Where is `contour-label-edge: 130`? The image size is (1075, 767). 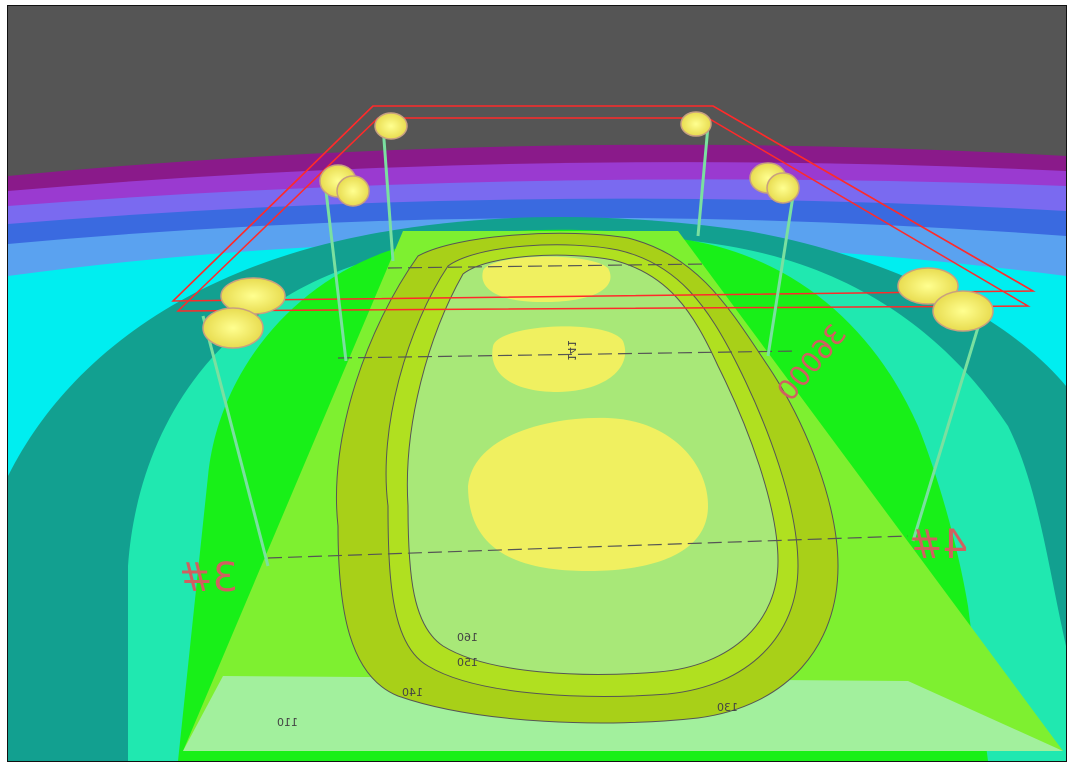
contour-label-edge: 130 is located at coordinates (727, 707).